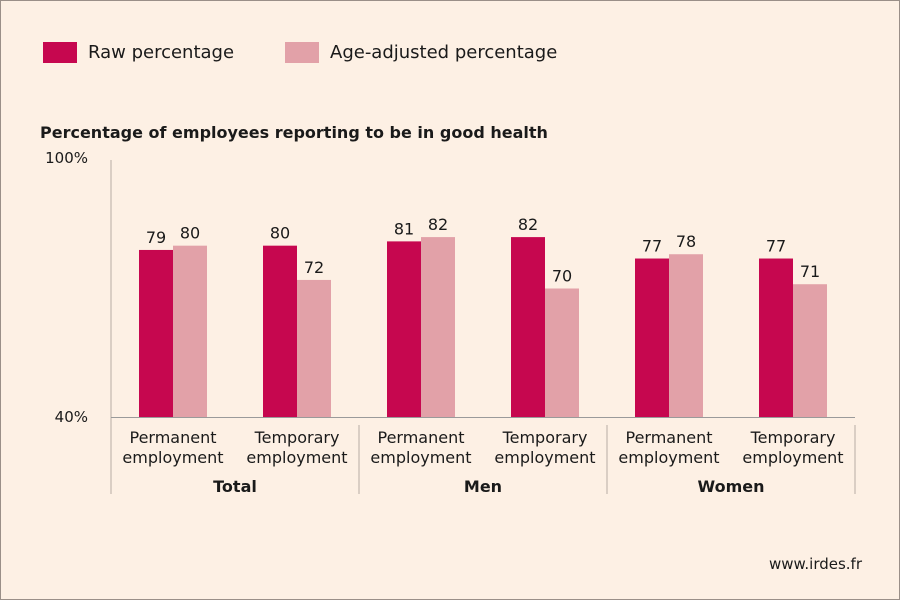  I want to click on value-label-adjusted-2: 82, so click(438, 224).